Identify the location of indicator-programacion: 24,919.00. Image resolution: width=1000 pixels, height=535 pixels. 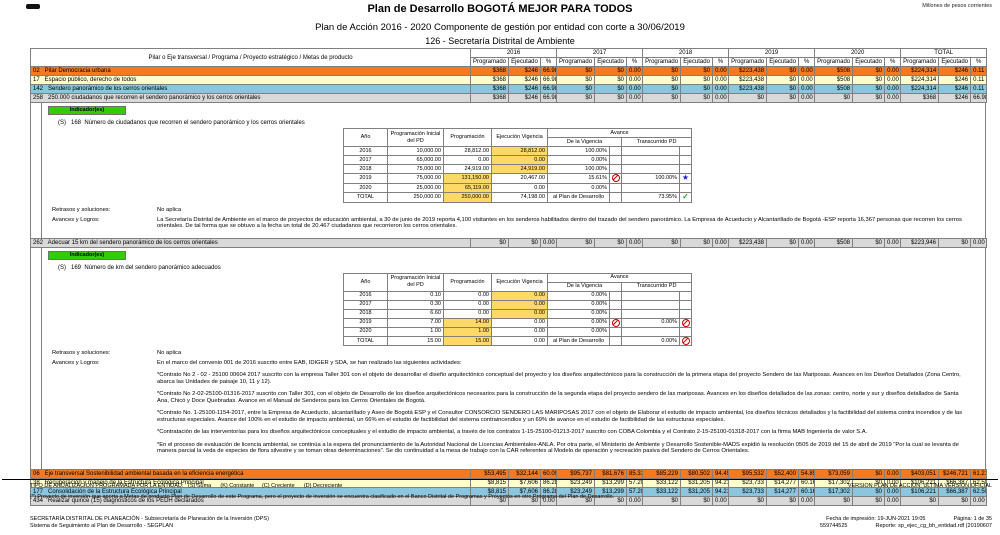
(467, 169).